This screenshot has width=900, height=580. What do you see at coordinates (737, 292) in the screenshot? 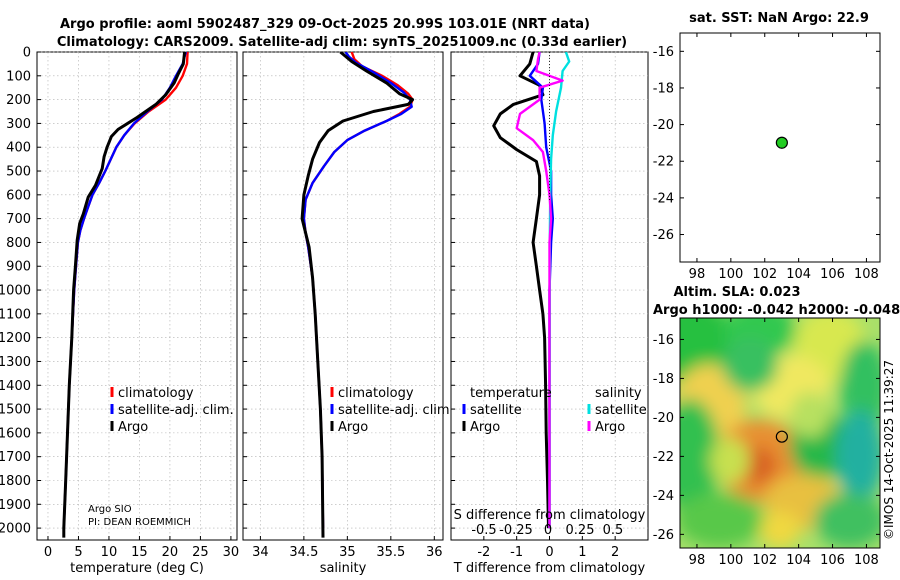
I see `sla-map-title: Altim. SLA: 0.023` at bounding box center [737, 292].